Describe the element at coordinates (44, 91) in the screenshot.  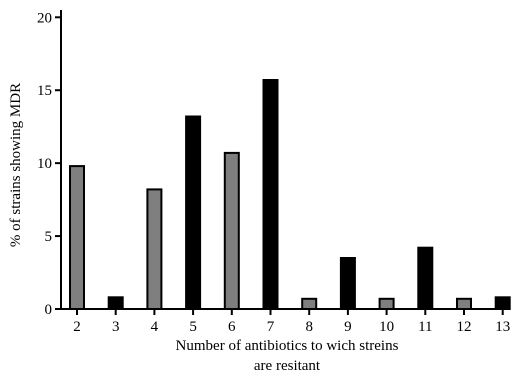
I see `y-tick-label-15: 15` at that location.